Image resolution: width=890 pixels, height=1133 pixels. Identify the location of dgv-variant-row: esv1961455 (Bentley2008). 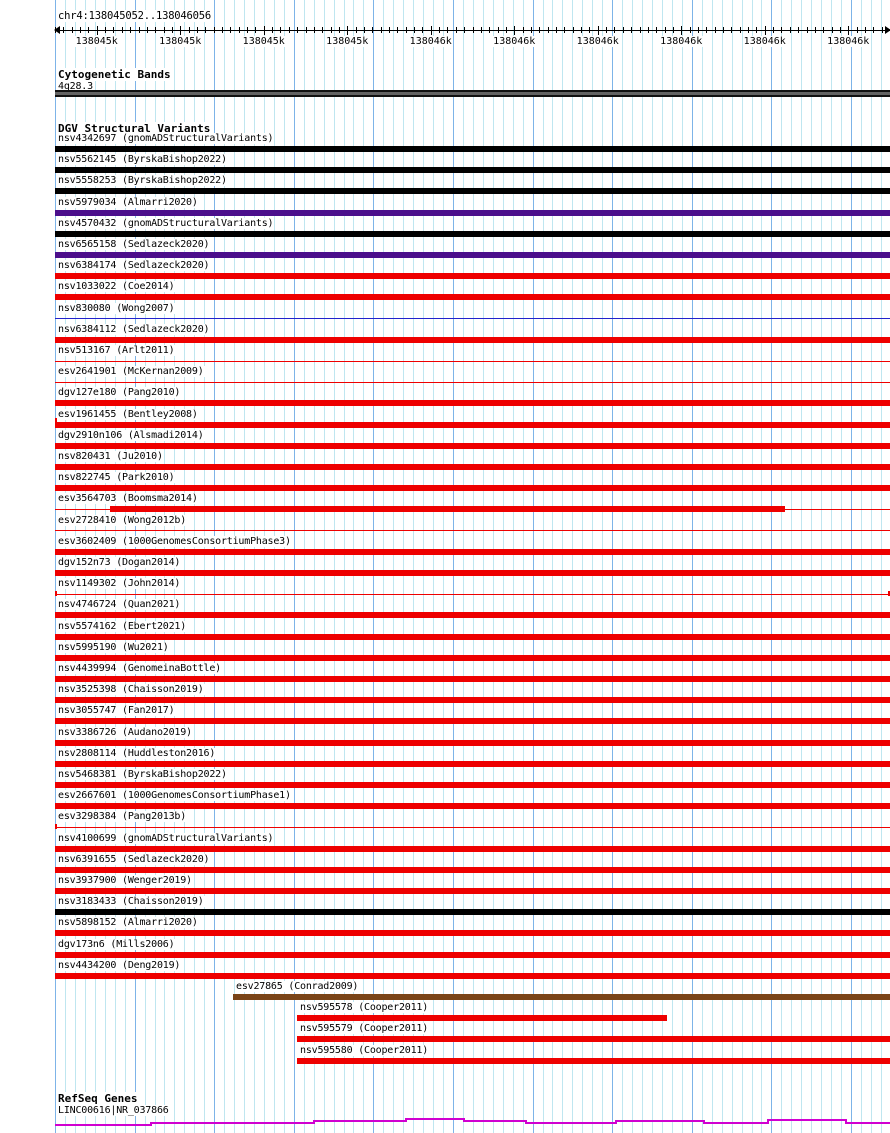
(445, 419).